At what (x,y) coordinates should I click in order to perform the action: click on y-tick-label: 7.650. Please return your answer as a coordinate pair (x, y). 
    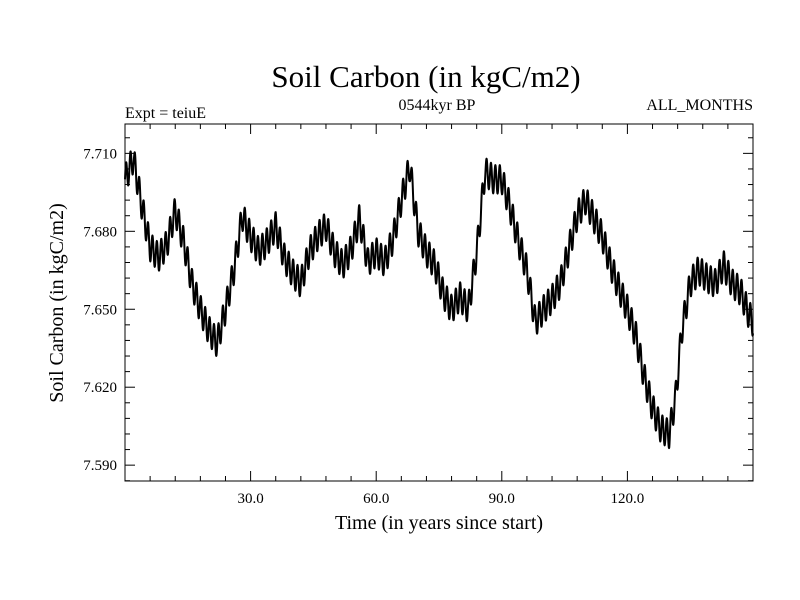
    Looking at the image, I should click on (100, 310).